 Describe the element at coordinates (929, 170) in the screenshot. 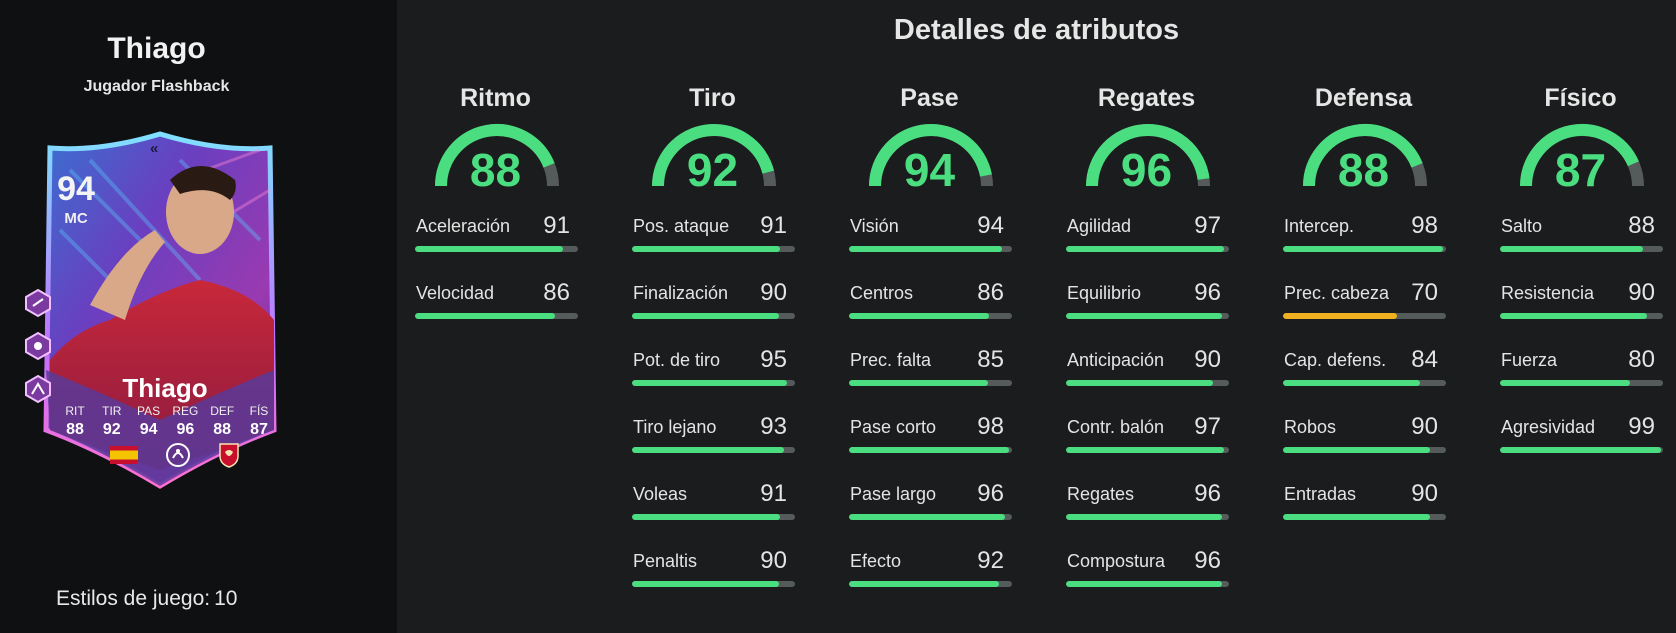

I see `category-rating: 94` at that location.